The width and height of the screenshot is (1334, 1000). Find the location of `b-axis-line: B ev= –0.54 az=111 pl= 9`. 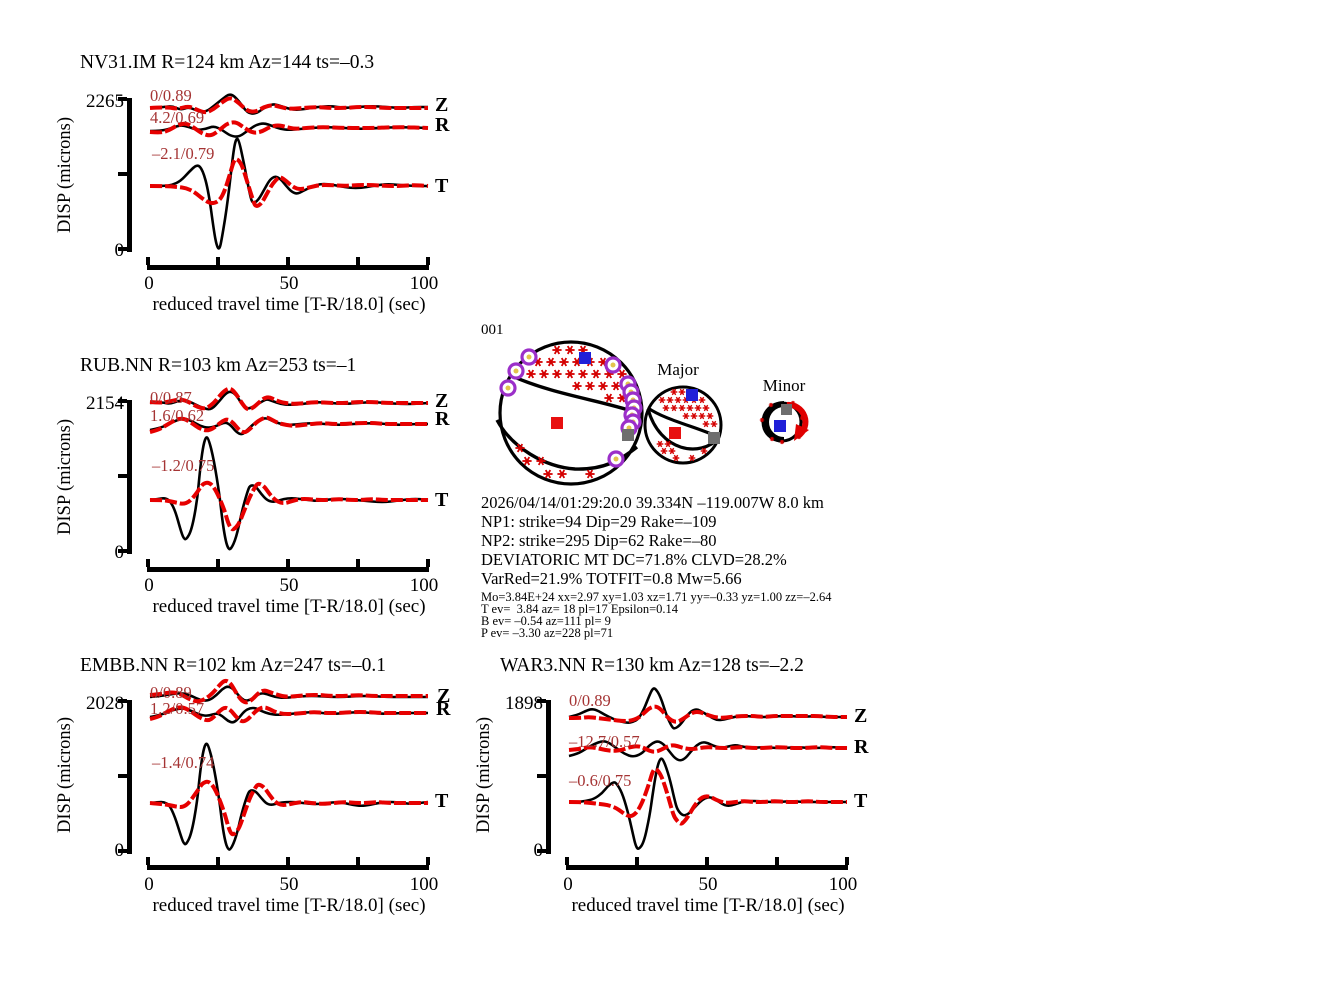

b-axis-line: B ev= –0.54 az=111 pl= 9 is located at coordinates (546, 621).